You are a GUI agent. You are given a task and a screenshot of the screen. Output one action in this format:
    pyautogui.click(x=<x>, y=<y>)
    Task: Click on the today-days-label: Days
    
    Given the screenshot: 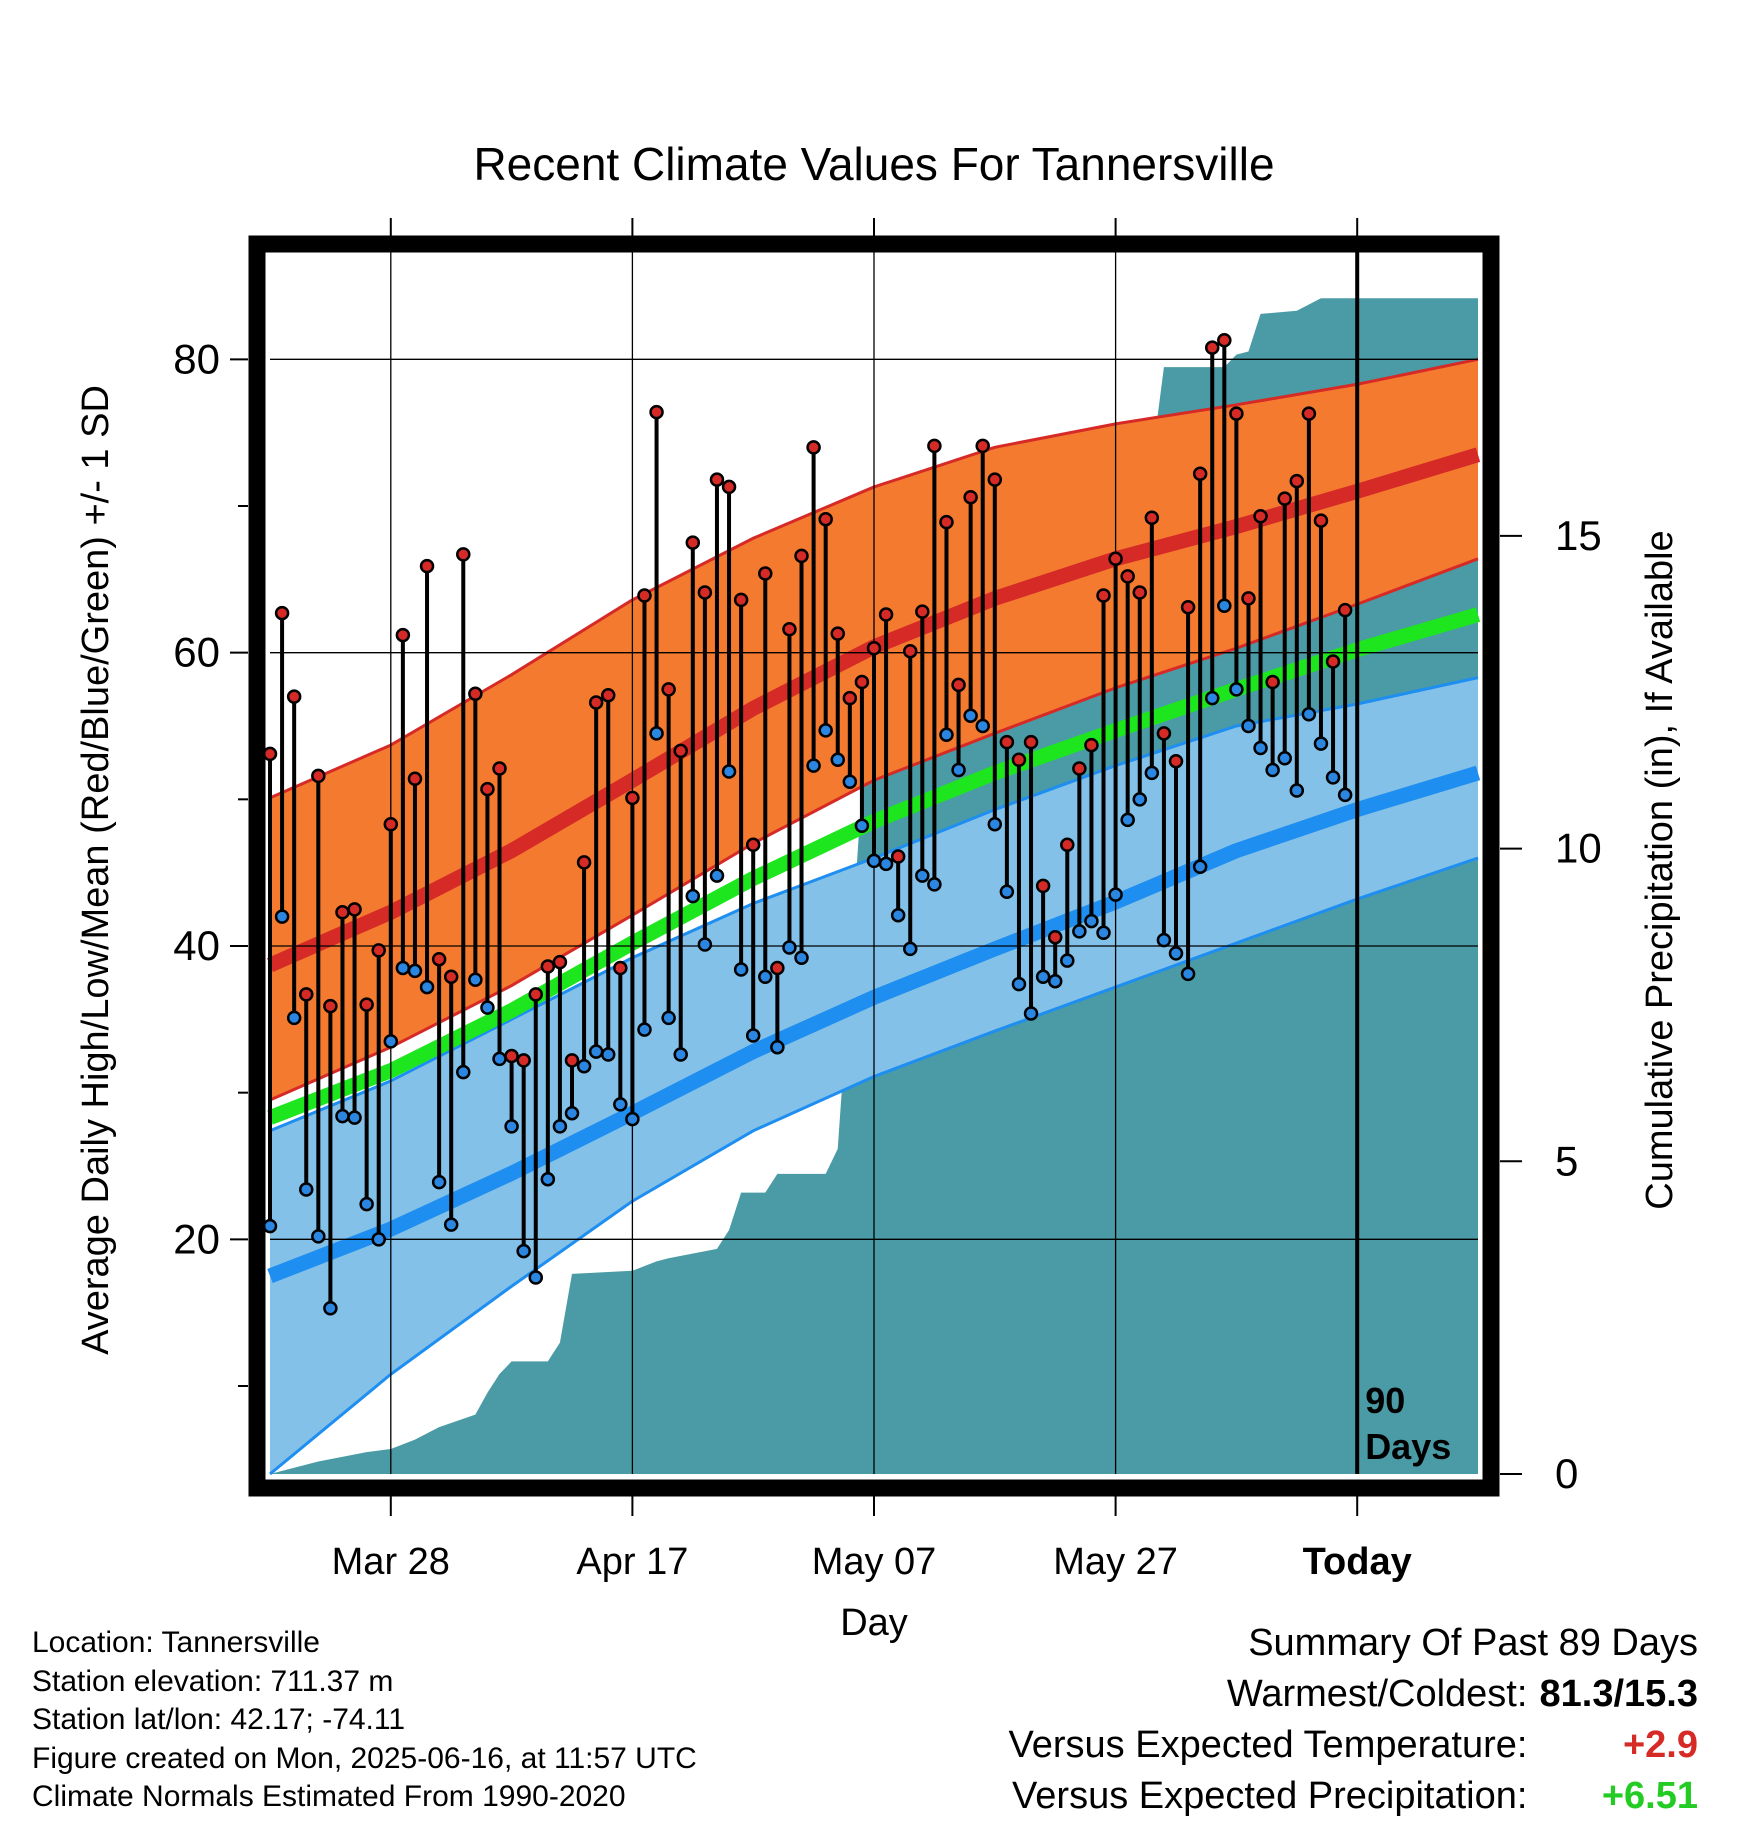 What is the action you would take?
    pyautogui.click(x=1408, y=1446)
    